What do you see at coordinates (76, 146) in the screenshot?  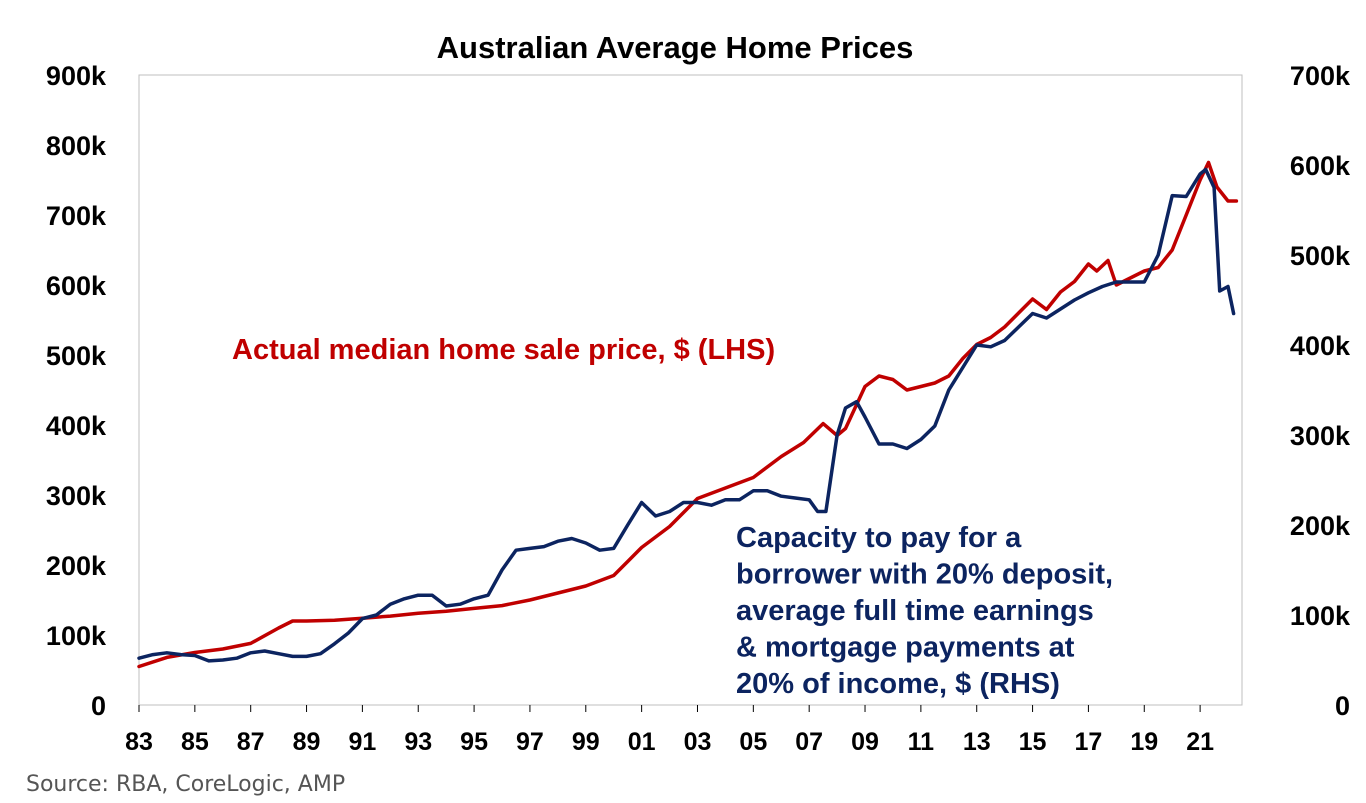 I see `y-left-tick-label: 800k` at bounding box center [76, 146].